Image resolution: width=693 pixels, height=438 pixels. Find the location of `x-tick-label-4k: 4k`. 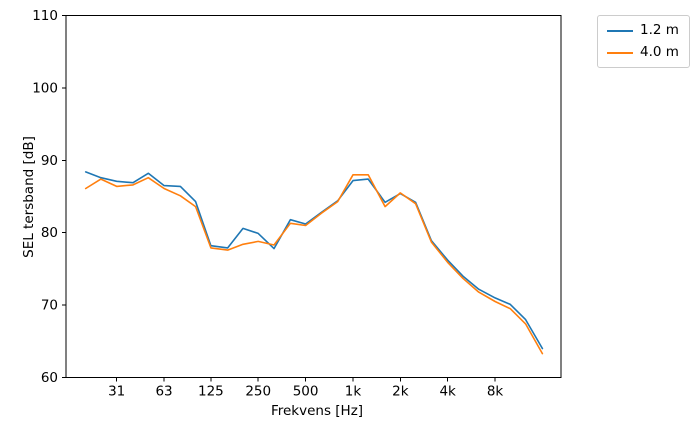

x-tick-label-4k: 4k is located at coordinates (447, 392).